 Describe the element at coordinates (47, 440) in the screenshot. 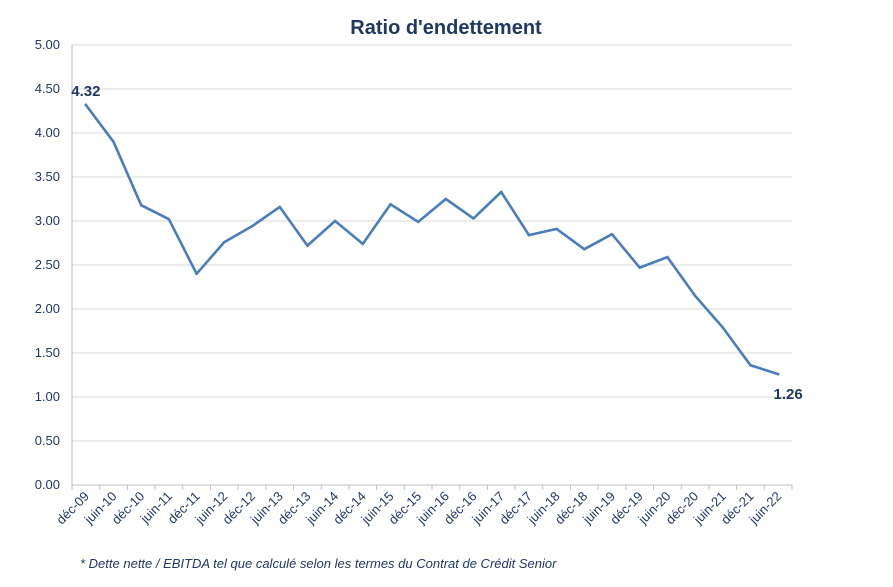

I see `y-tick-label: 0.50` at that location.